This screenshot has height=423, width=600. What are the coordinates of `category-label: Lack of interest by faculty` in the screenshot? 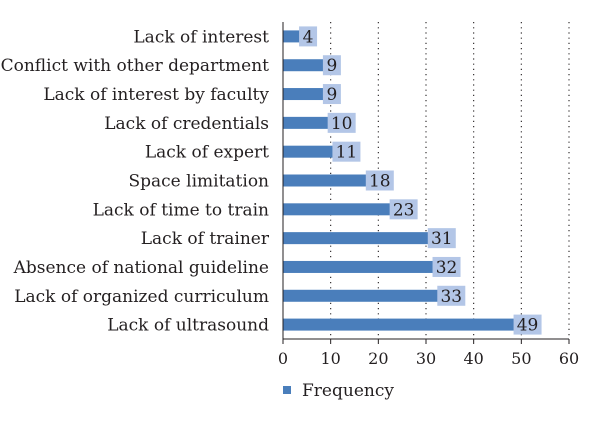 It's located at (156, 95).